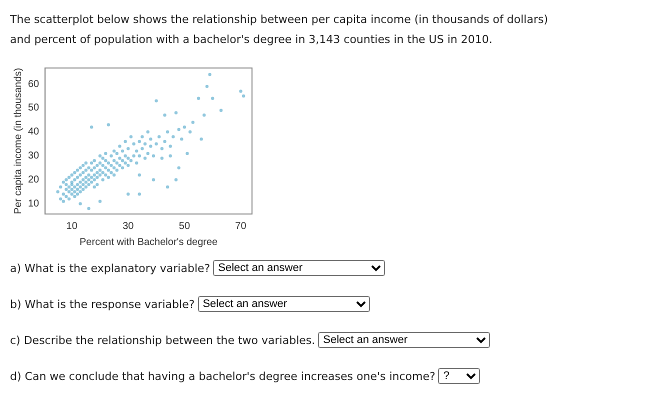  What do you see at coordinates (72, 226) in the screenshot?
I see `x-tick-label: 10` at bounding box center [72, 226].